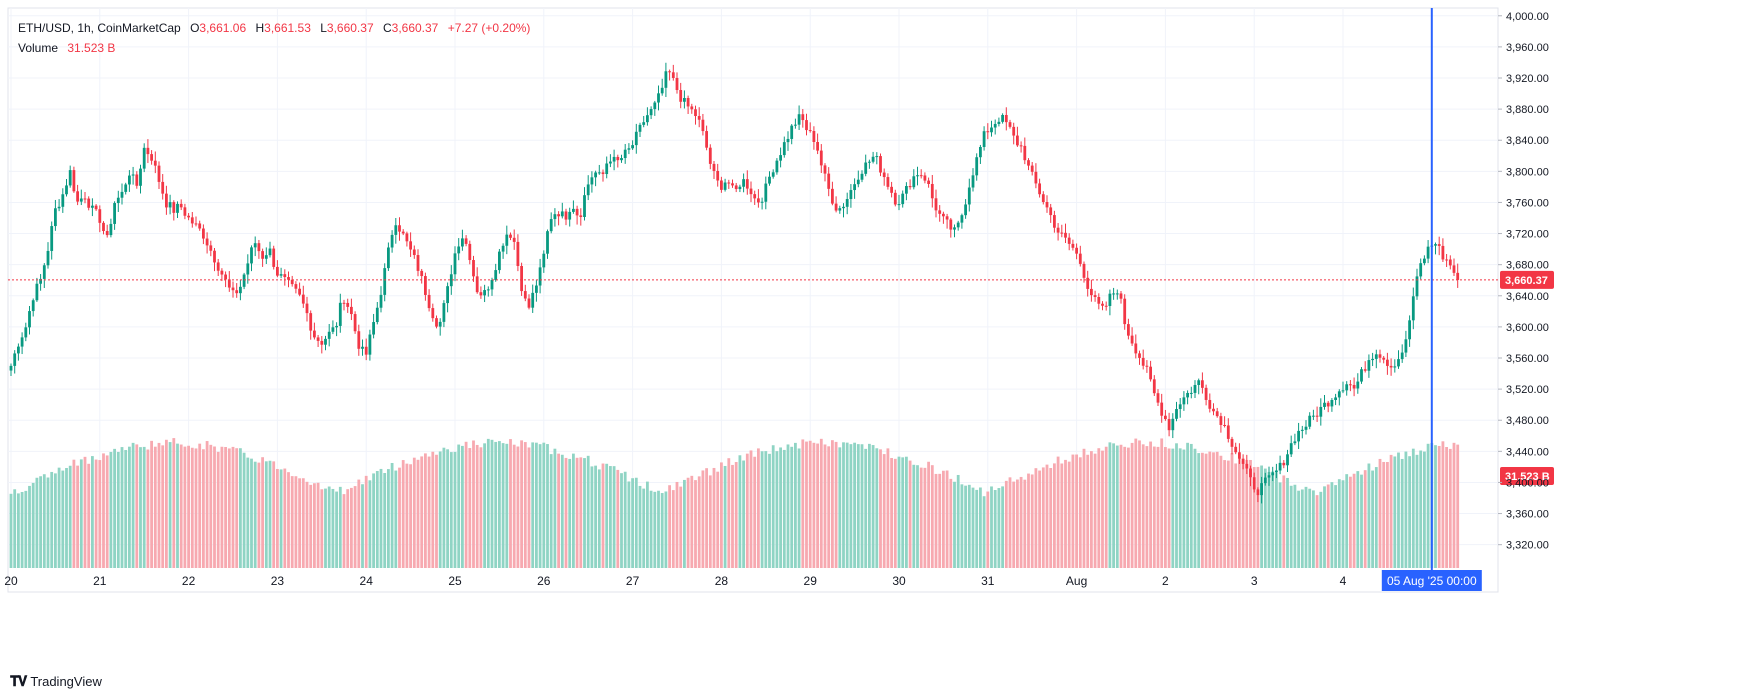 This screenshot has height=700, width=1756. Describe the element at coordinates (1431, 580) in the screenshot. I see `crosshair-time-tag` at that location.